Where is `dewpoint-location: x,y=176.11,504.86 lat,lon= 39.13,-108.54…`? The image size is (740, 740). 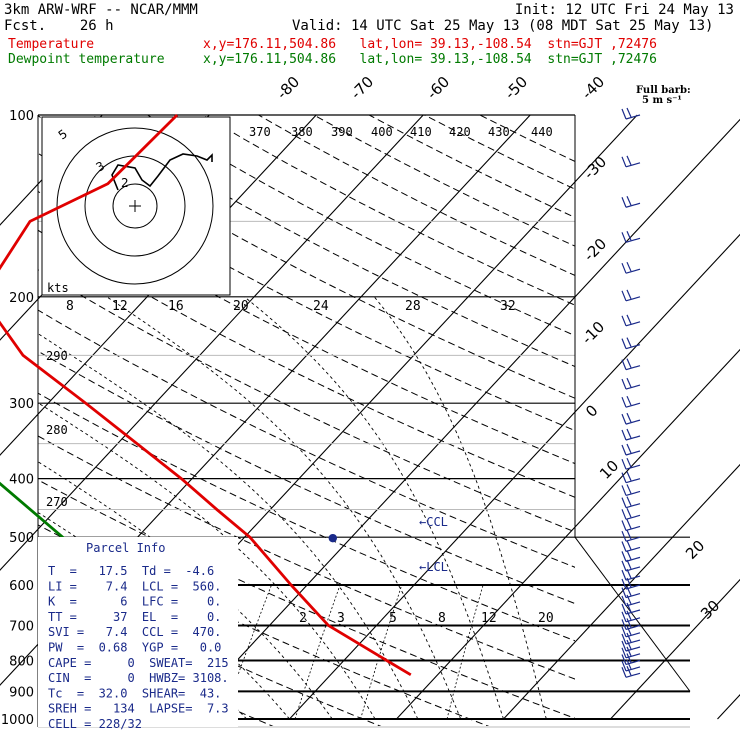 dewpoint-location: x,y=176.11,504.86 lat,lon= 39.13,-108.54… is located at coordinates (430, 59).